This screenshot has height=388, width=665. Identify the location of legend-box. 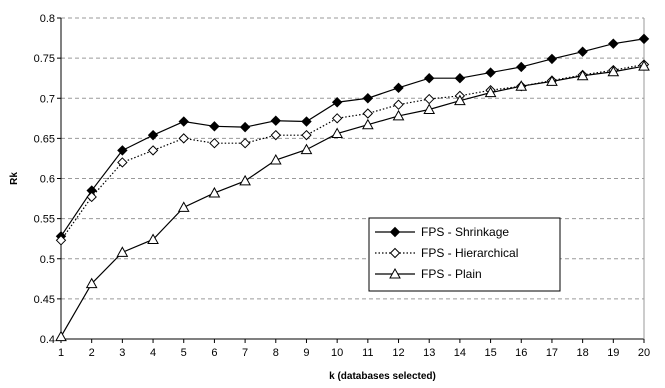
(464, 254).